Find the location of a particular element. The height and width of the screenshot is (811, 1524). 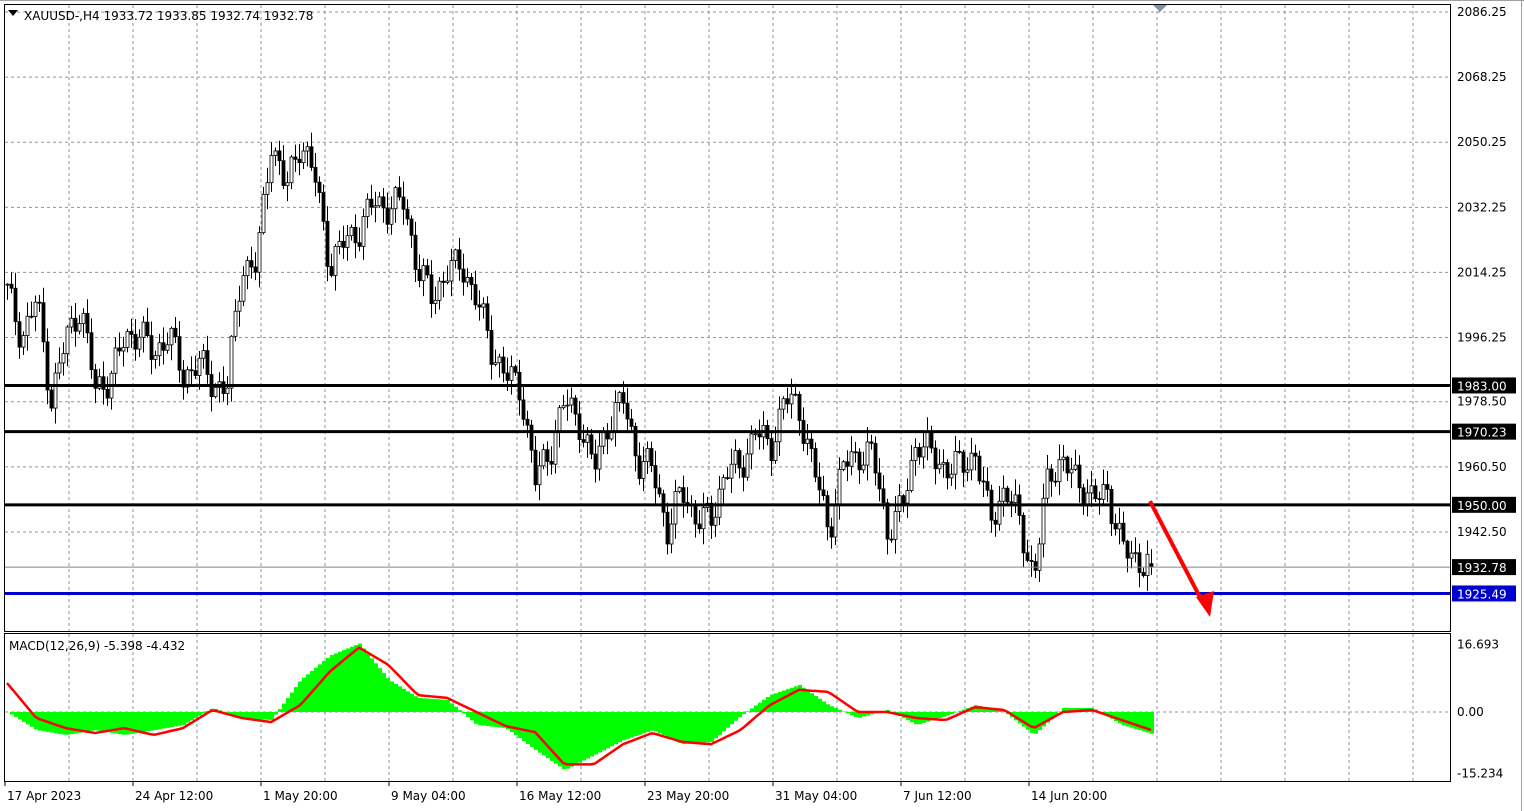

price-label: 1950.00 is located at coordinates (1482, 506).